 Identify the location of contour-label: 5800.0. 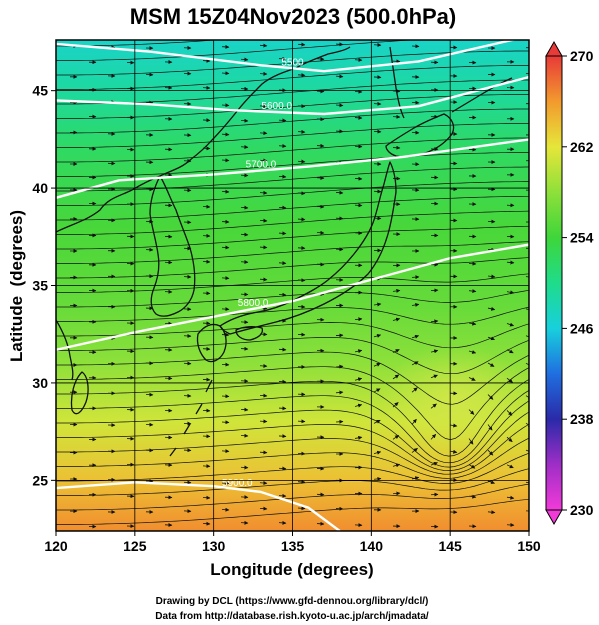
(253, 303).